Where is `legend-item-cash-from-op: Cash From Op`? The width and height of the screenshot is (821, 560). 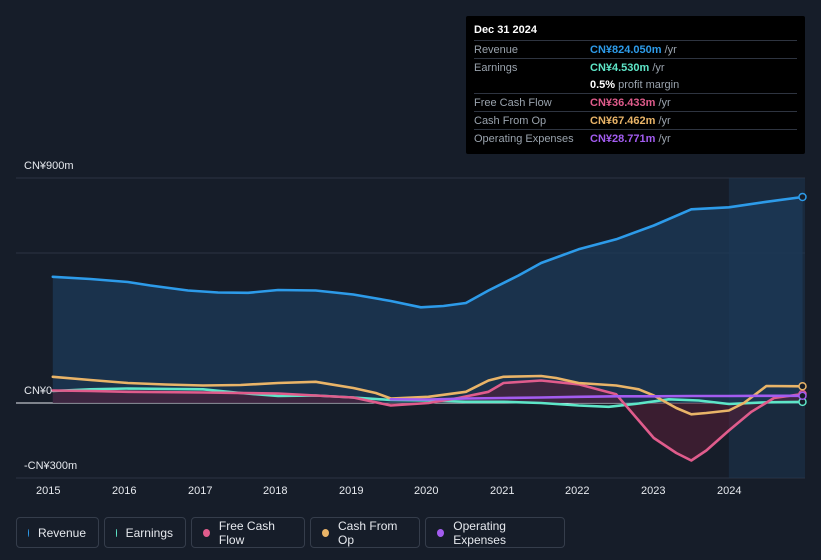 legend-item-cash-from-op: Cash From Op is located at coordinates (365, 532).